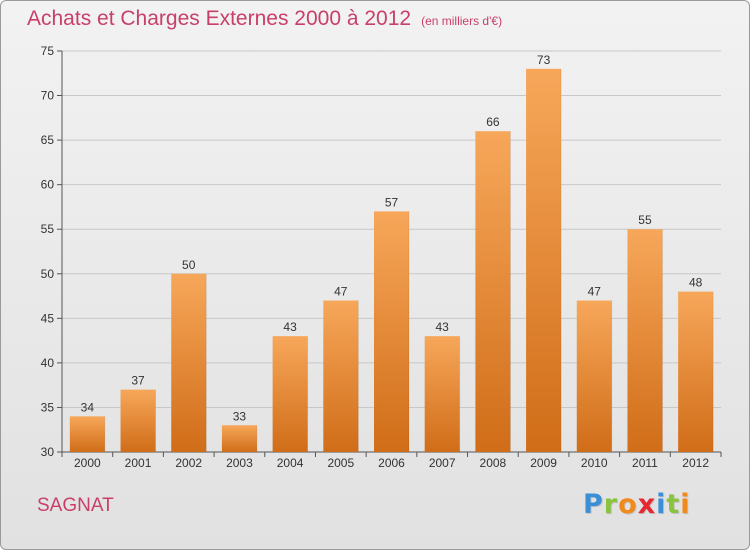  I want to click on x-tick-label: 2002, so click(188, 463).